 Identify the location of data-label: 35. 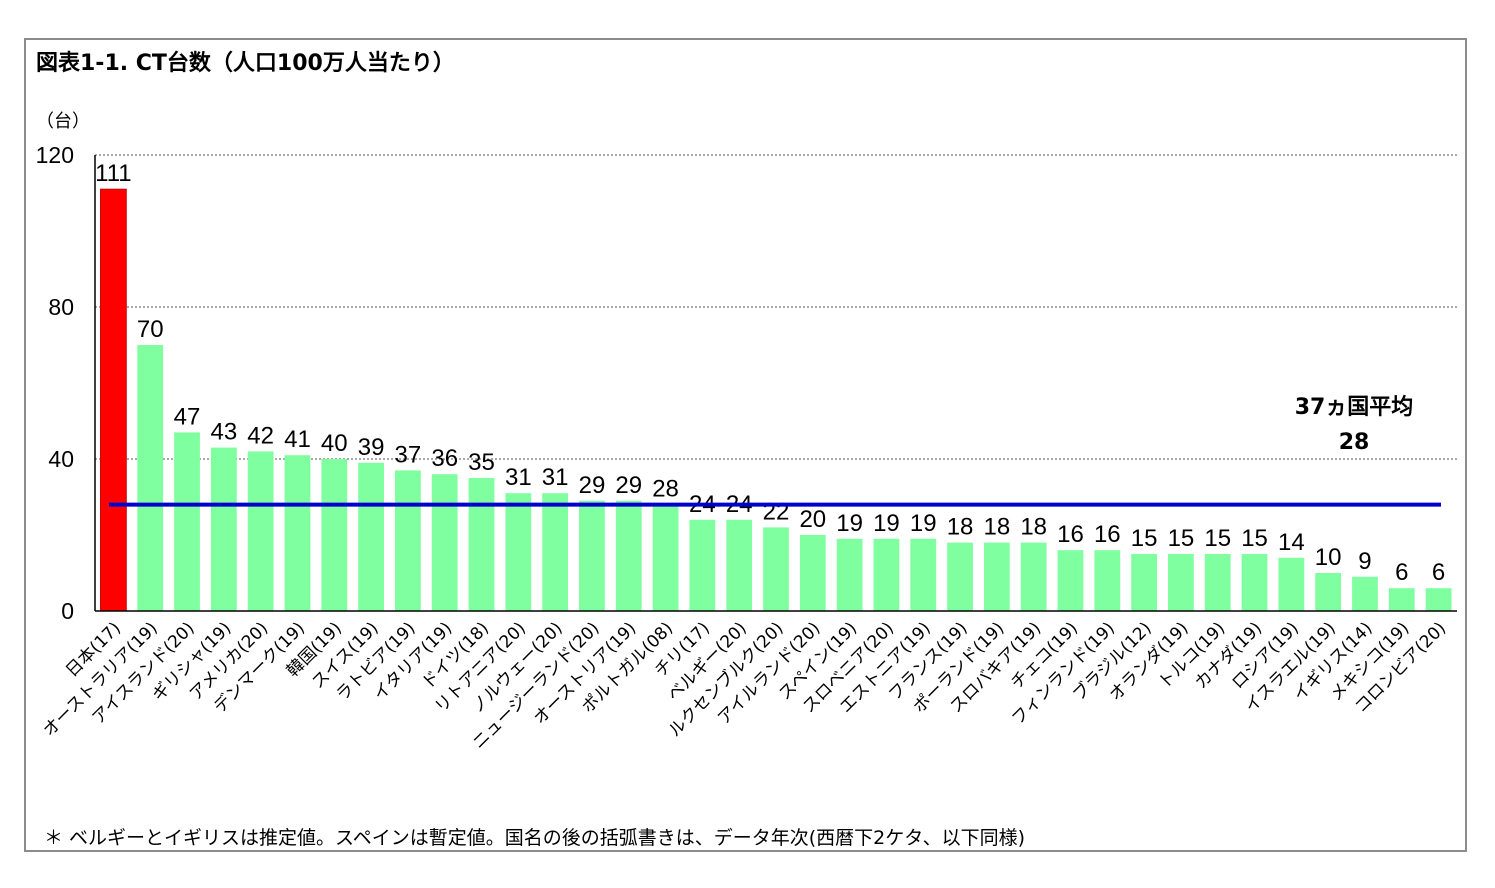
(481, 462).